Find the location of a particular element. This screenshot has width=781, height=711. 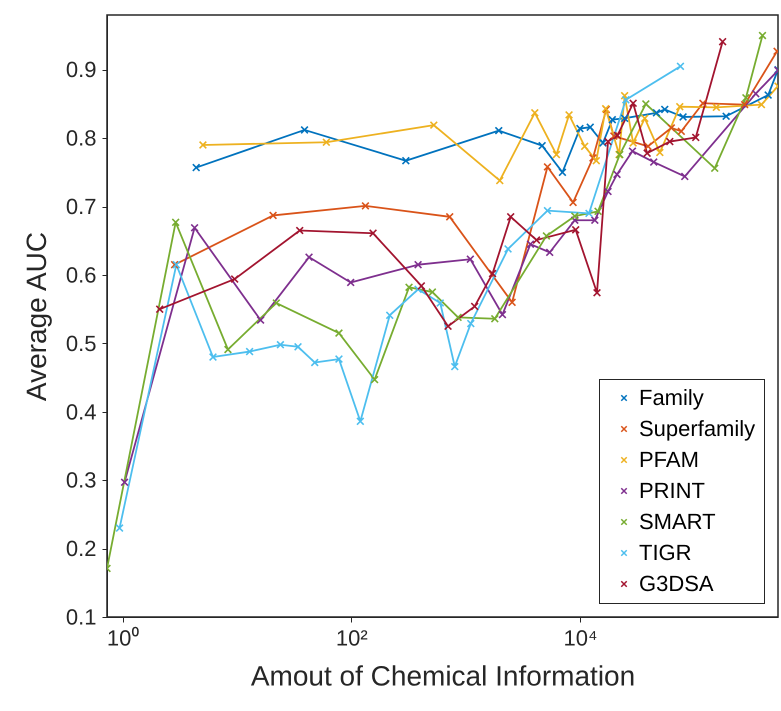

y-tick-label: 0.3 is located at coordinates (81, 480).